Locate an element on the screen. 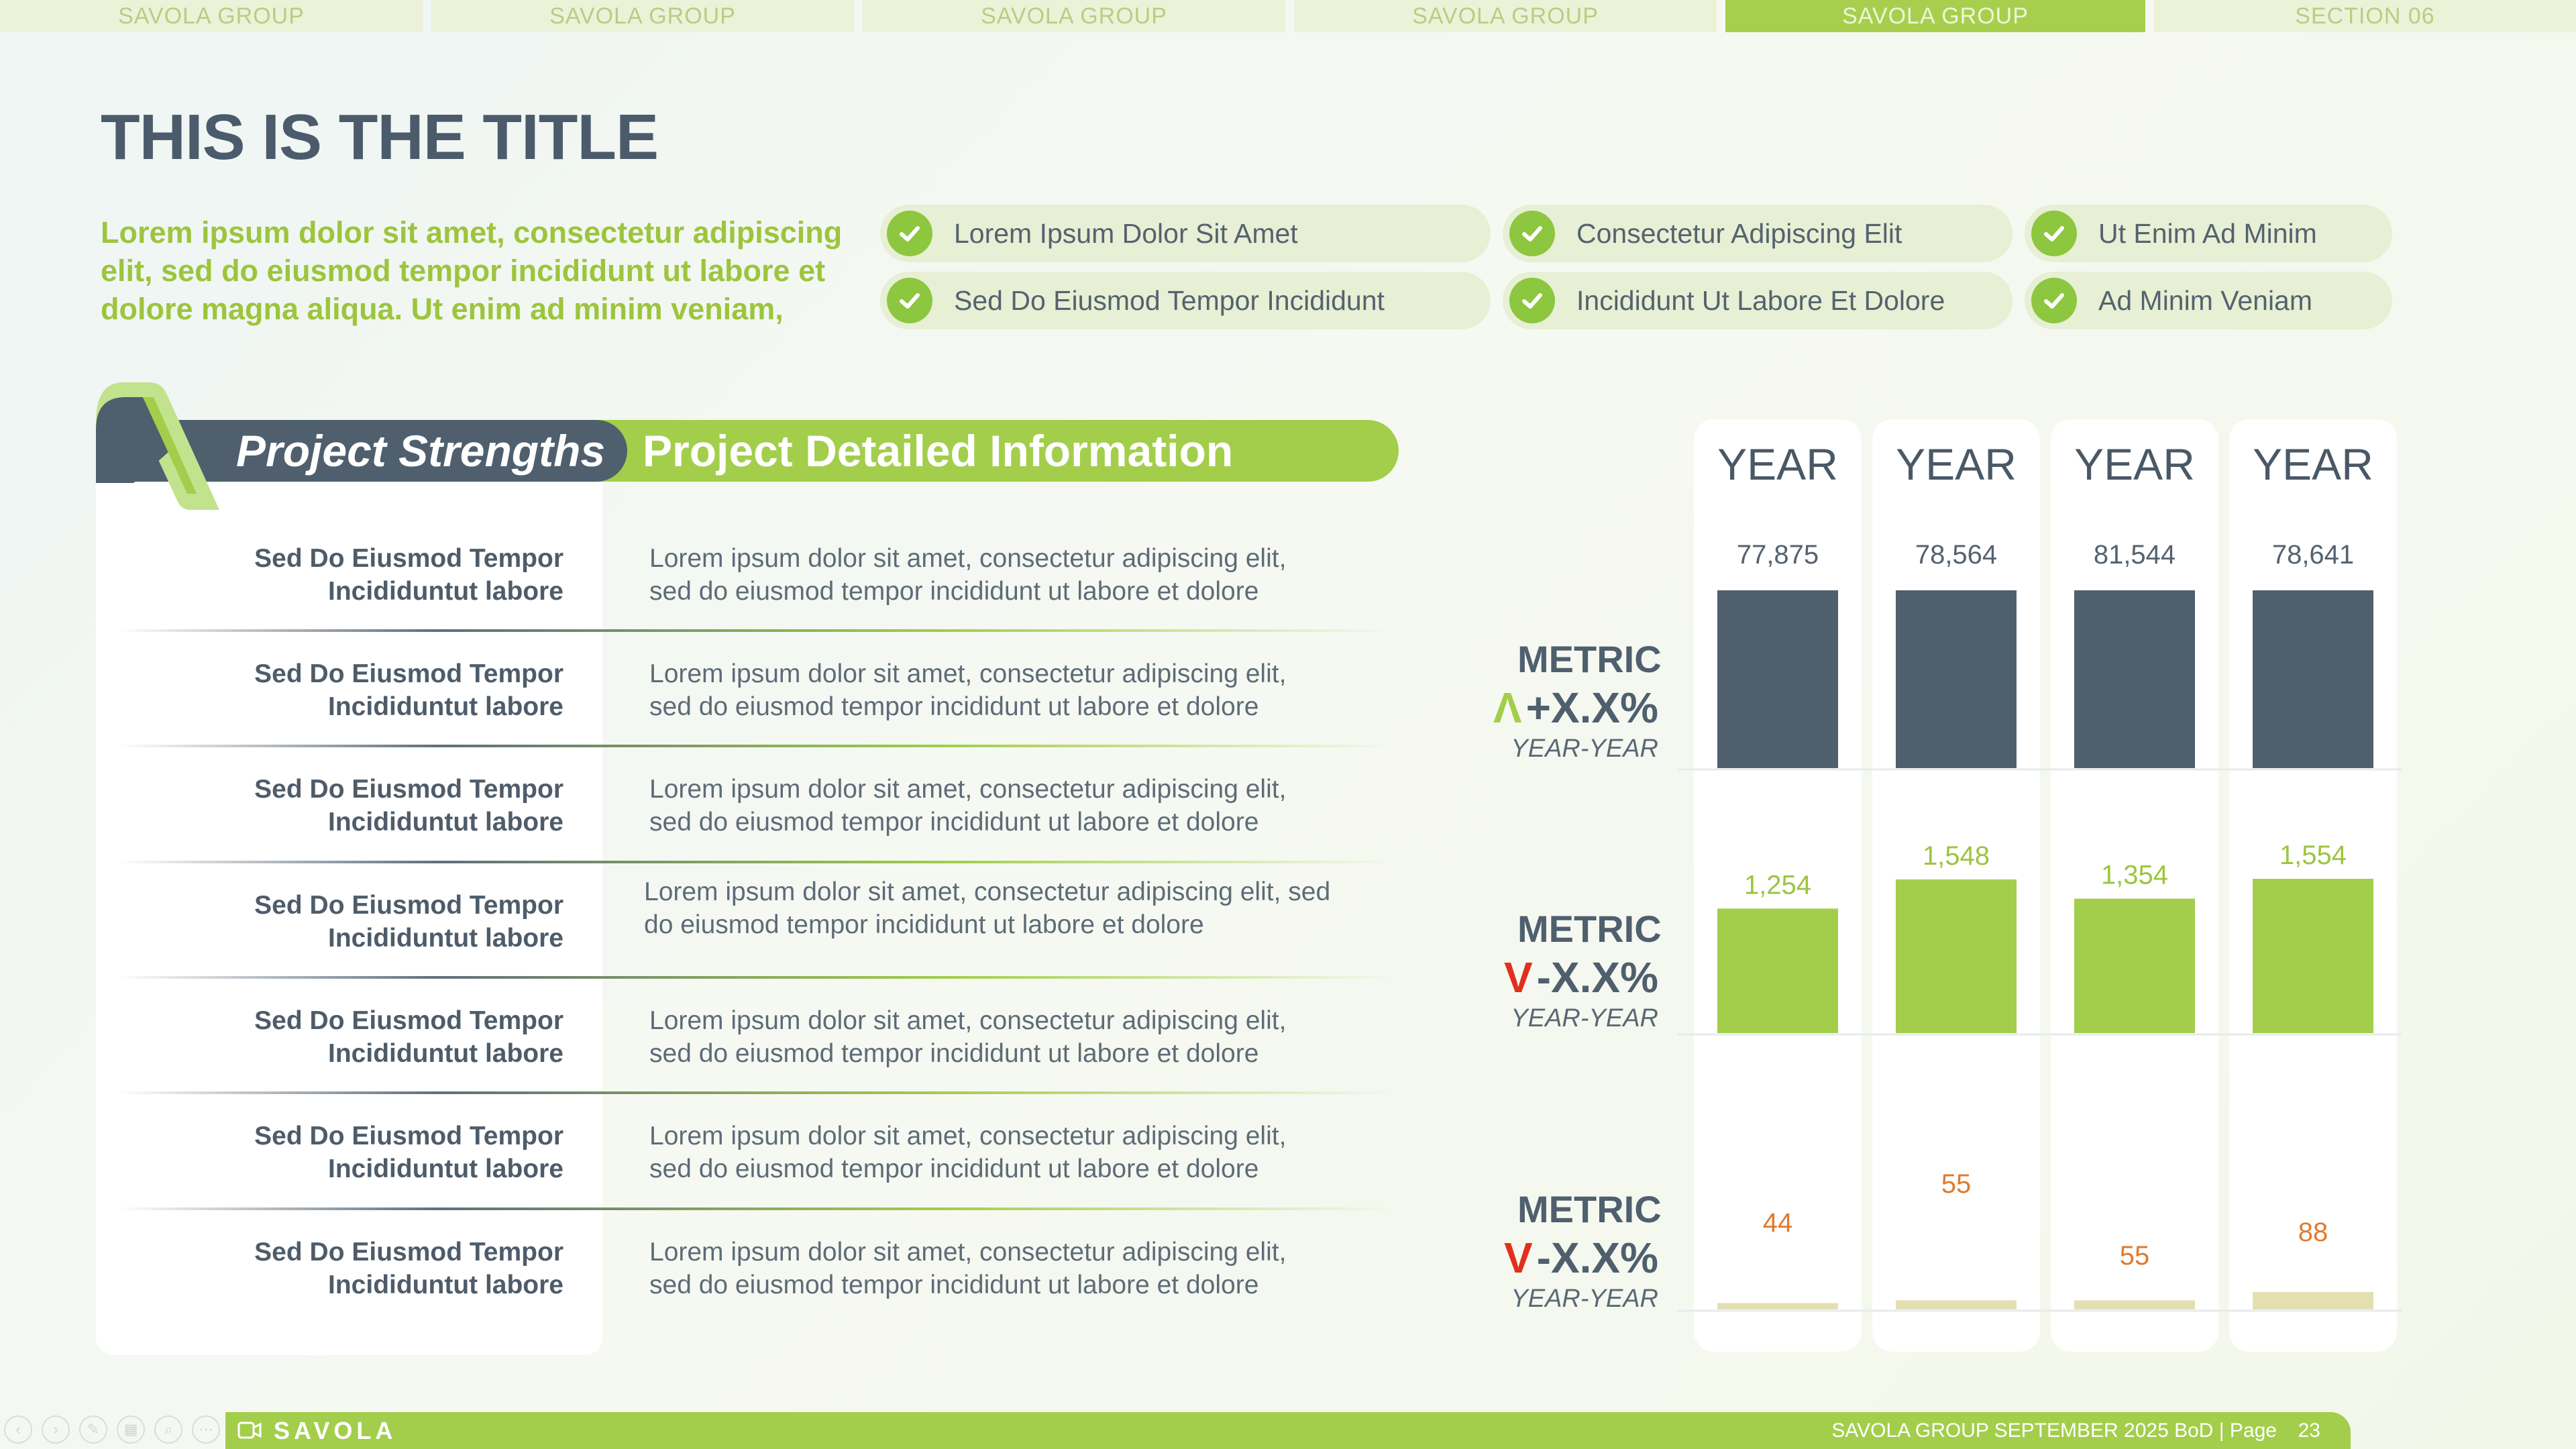 This screenshot has height=1449, width=2576. header-project-strengths: Project Strengths is located at coordinates (380, 451).